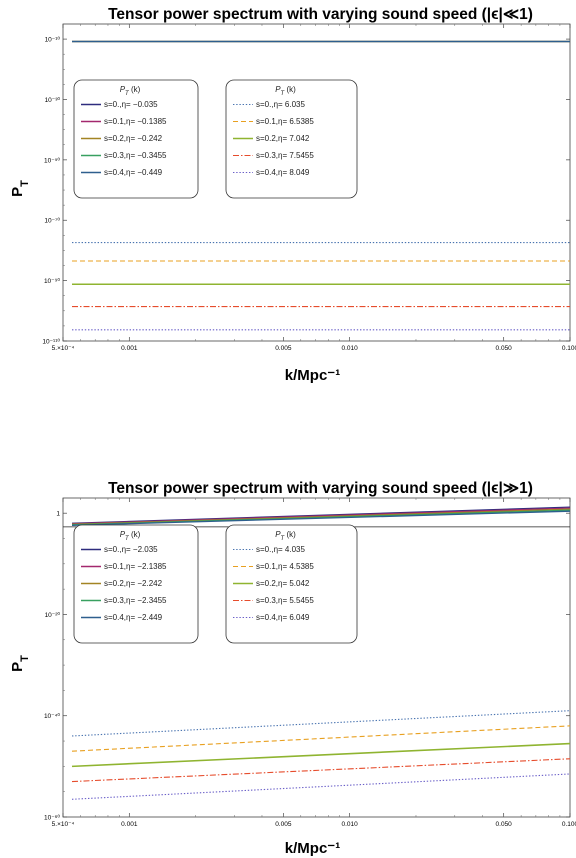 This screenshot has width=576, height=858. I want to click on legend-entry: s=0.2,η= −2.242, so click(133, 583).